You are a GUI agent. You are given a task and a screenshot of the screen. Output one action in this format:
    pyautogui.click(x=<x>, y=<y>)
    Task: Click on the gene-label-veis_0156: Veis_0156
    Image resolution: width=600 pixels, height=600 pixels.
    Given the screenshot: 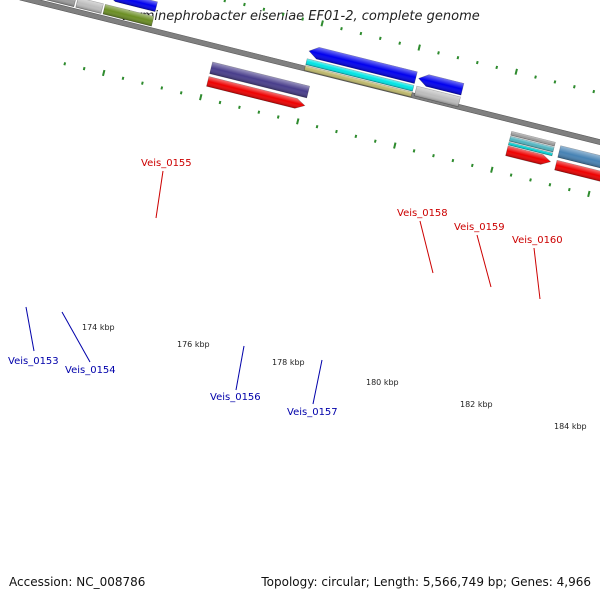 What is the action you would take?
    pyautogui.click(x=235, y=397)
    